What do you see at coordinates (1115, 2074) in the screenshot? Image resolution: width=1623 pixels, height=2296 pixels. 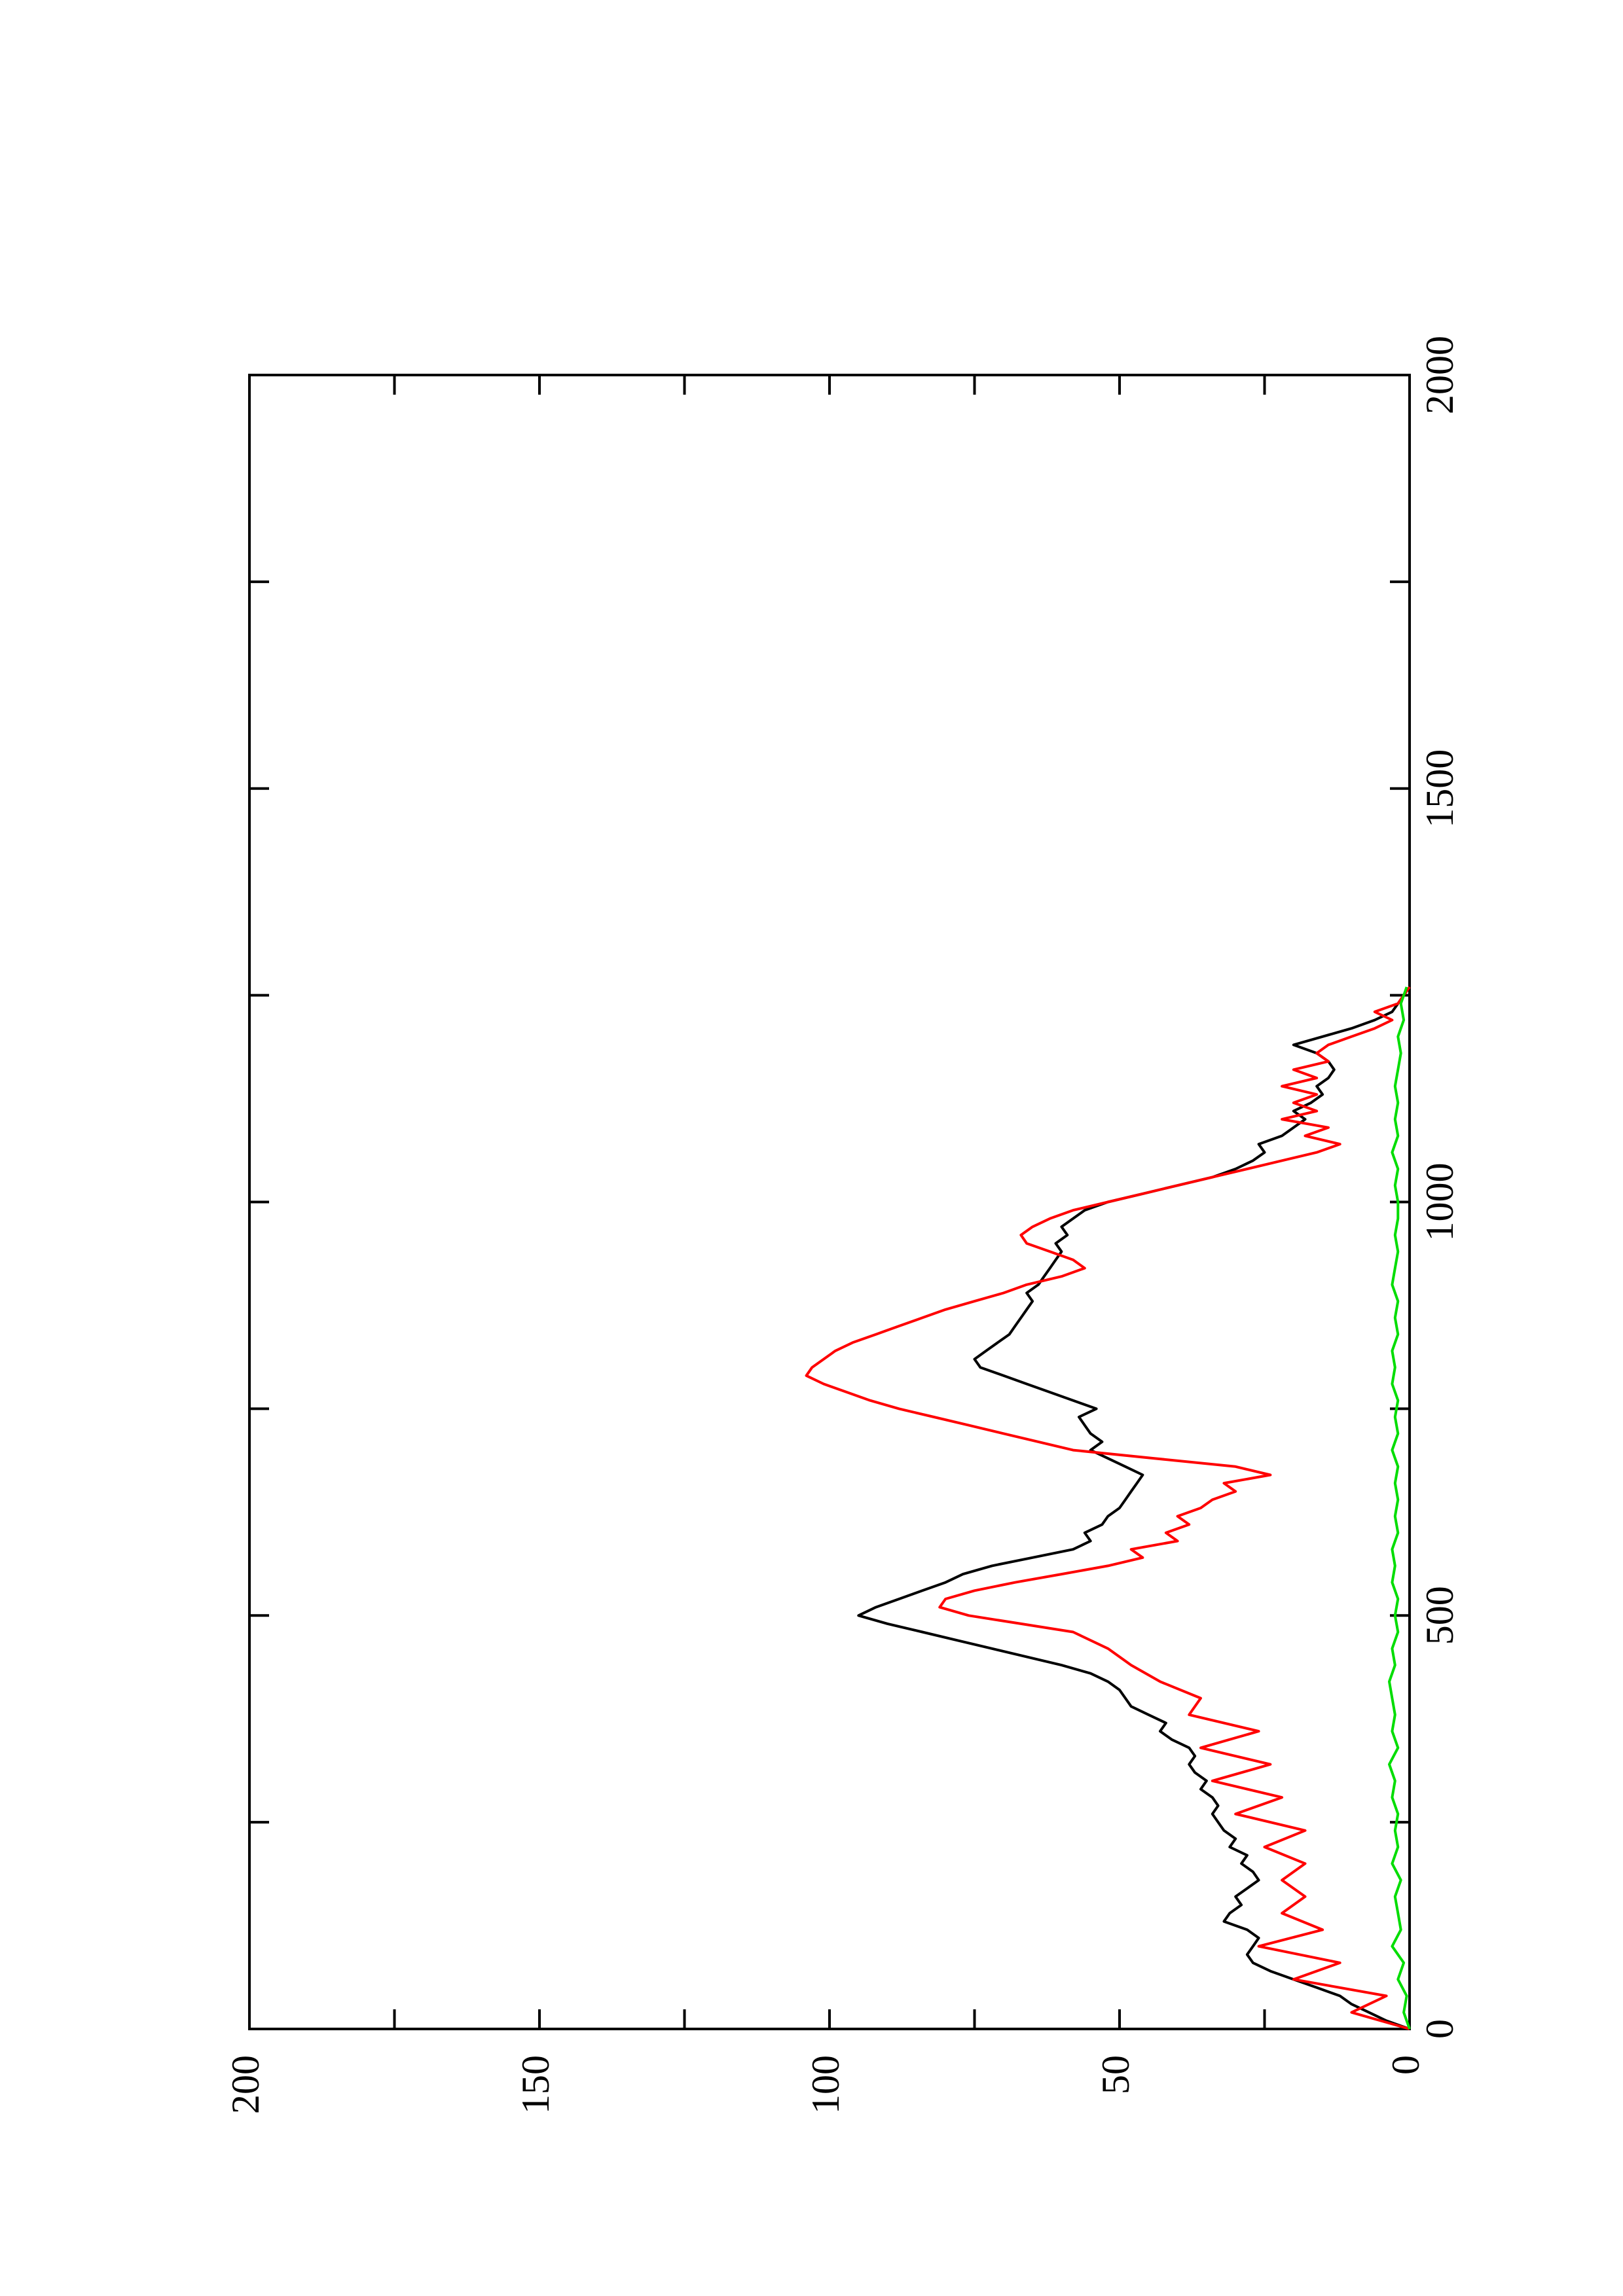 I see `y-tick-label: 50` at bounding box center [1115, 2074].